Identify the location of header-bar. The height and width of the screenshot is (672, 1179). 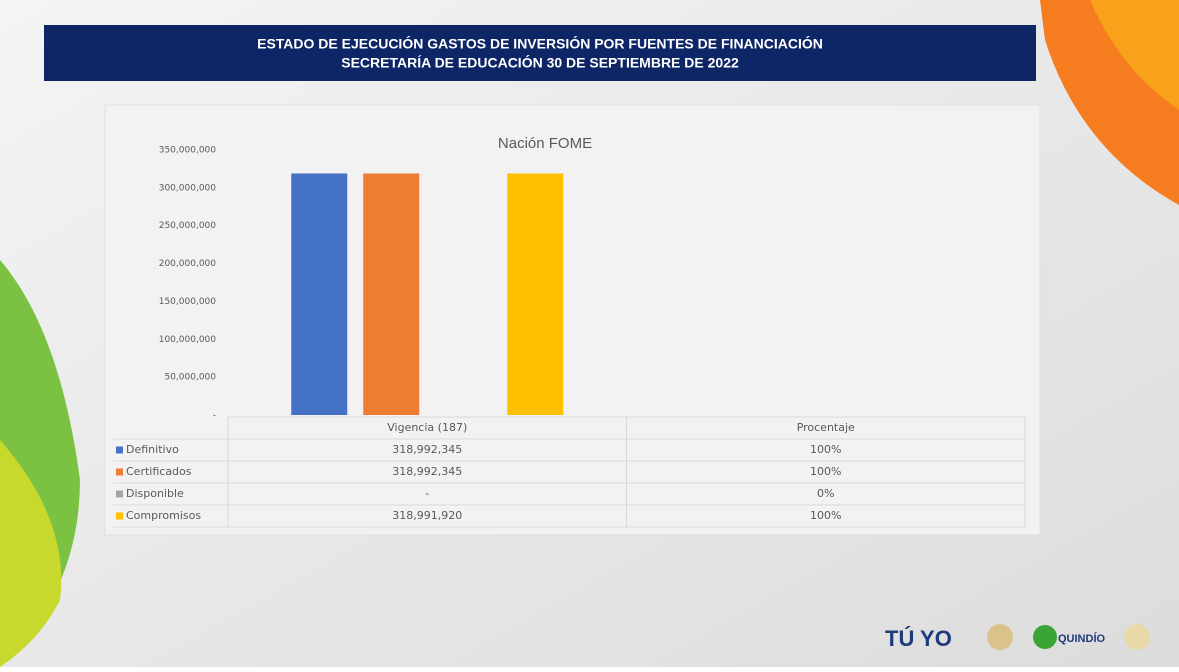
(540, 53).